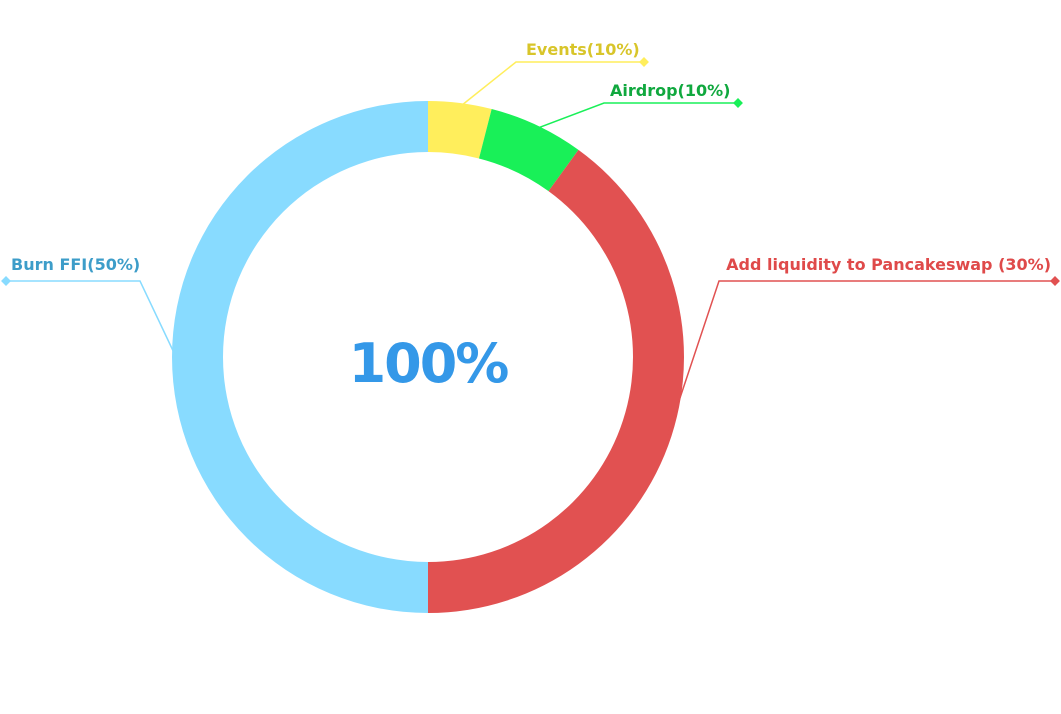  I want to click on slice-events, so click(460, 130).